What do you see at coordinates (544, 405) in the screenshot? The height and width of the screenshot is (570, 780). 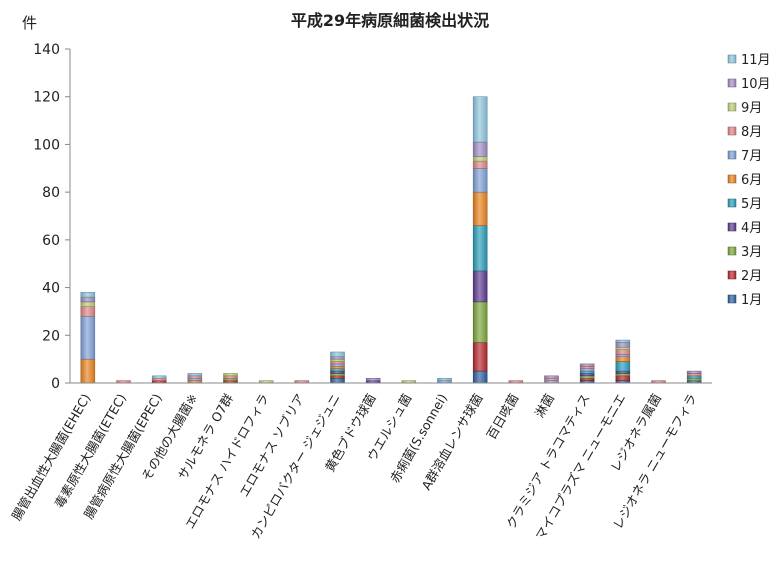 I see `x-category-label: 淋菌` at bounding box center [544, 405].